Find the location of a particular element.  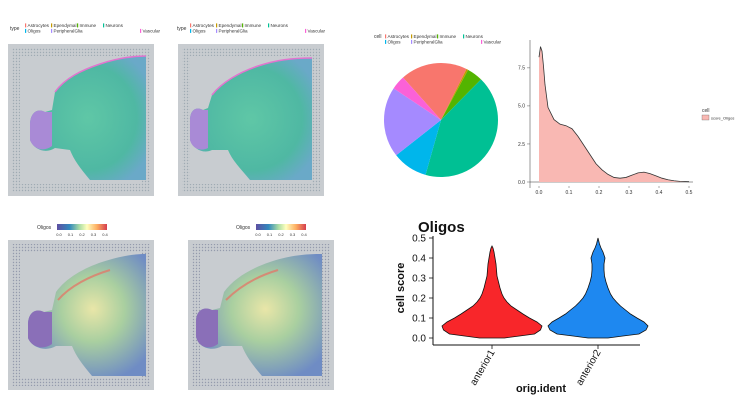

pie-slice-vascular is located at coordinates (417, 98).